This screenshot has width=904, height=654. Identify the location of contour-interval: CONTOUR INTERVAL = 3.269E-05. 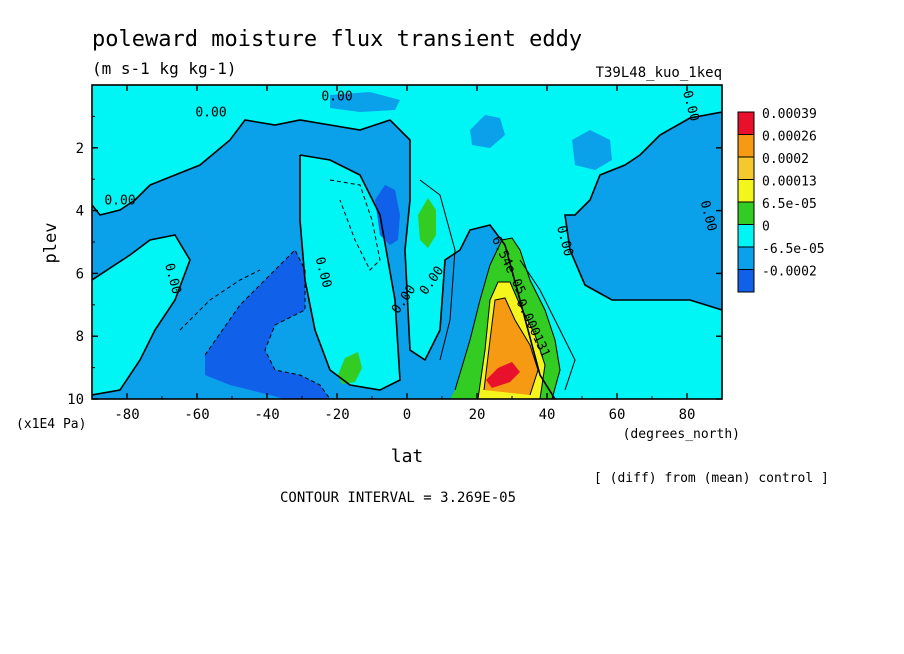
(398, 498).